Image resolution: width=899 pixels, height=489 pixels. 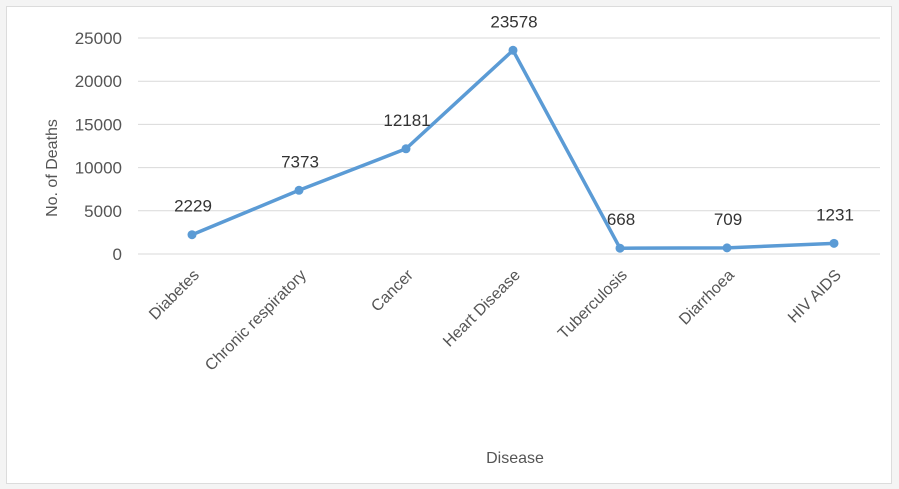 I want to click on data-label: 1231, so click(x=835, y=214).